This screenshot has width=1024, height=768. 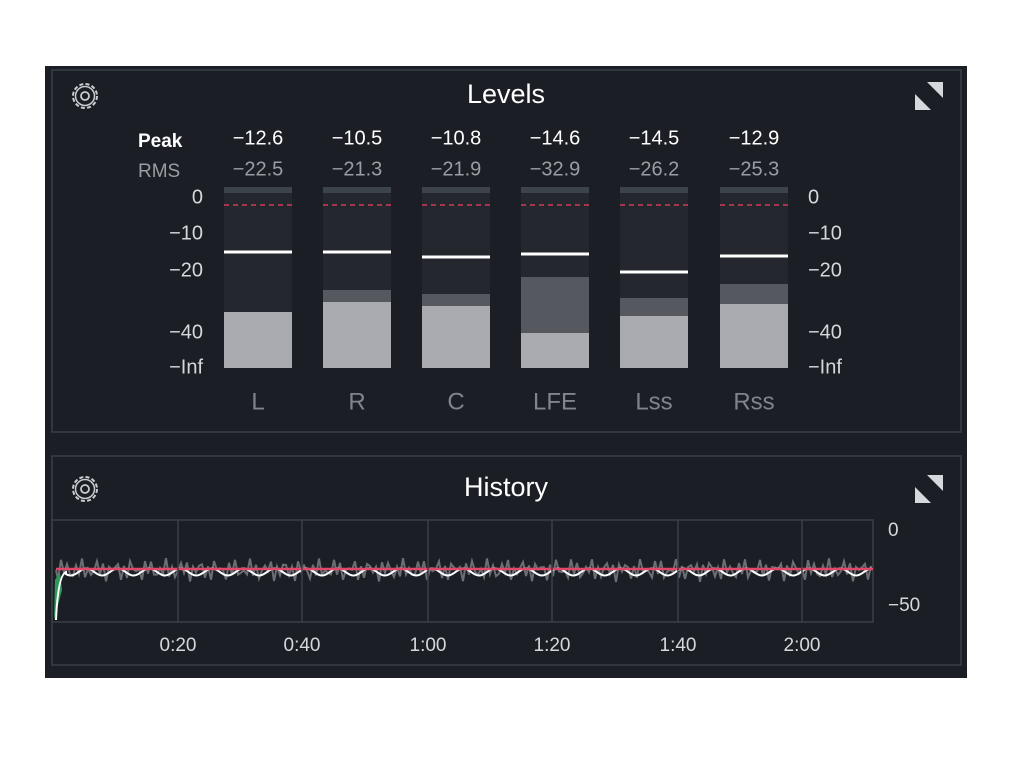 What do you see at coordinates (258, 169) in the screenshot?
I see `rms-value: −22.5` at bounding box center [258, 169].